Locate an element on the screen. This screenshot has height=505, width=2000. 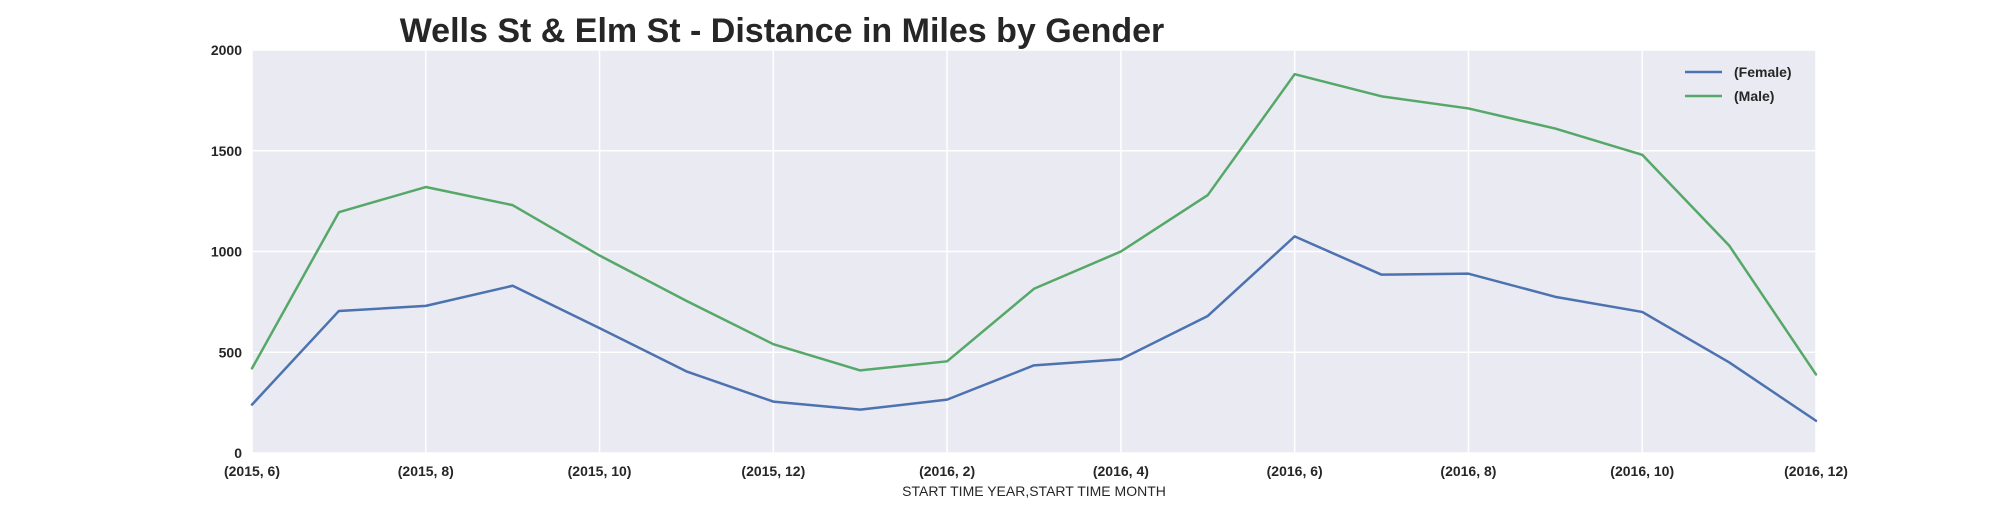
legend: (Female) (Male) is located at coordinates (1738, 84).